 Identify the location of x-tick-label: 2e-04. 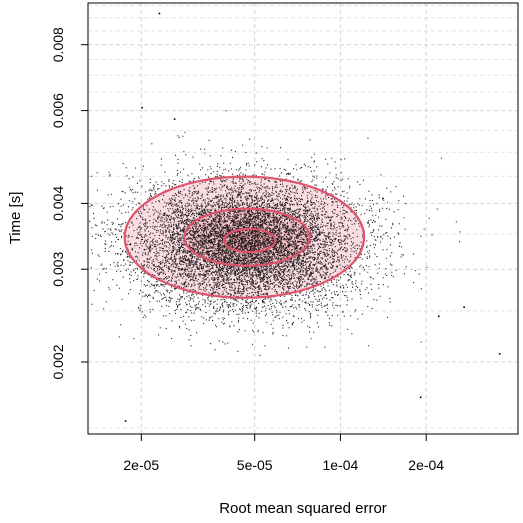
(426, 465).